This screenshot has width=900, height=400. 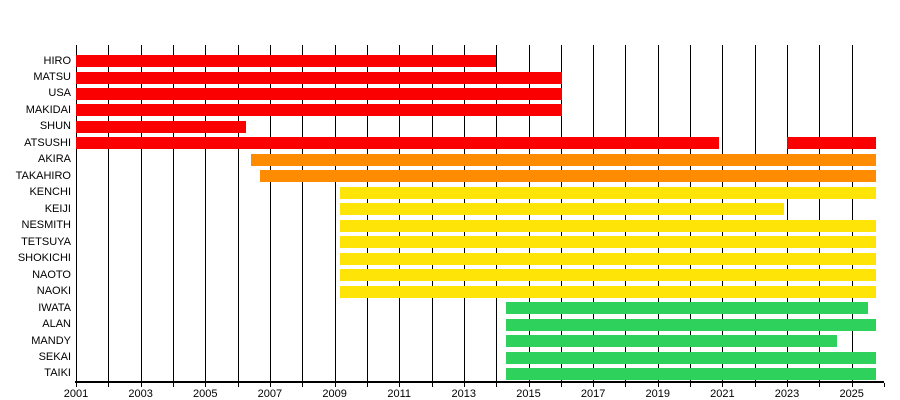 What do you see at coordinates (608, 225) in the screenshot?
I see `timeline-bar-nesmith` at bounding box center [608, 225].